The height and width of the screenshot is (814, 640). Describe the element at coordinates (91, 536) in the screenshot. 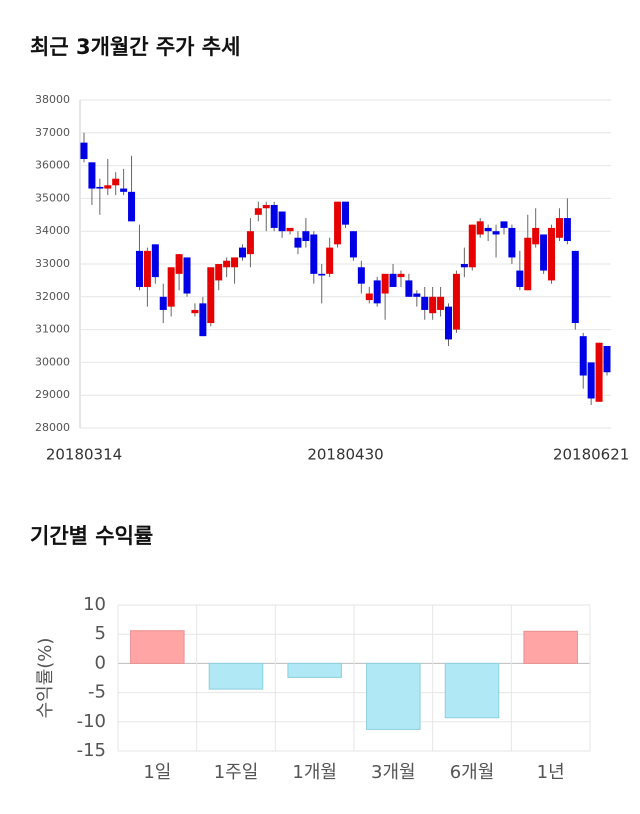

I see `chart-title: 기간별 수익률` at that location.